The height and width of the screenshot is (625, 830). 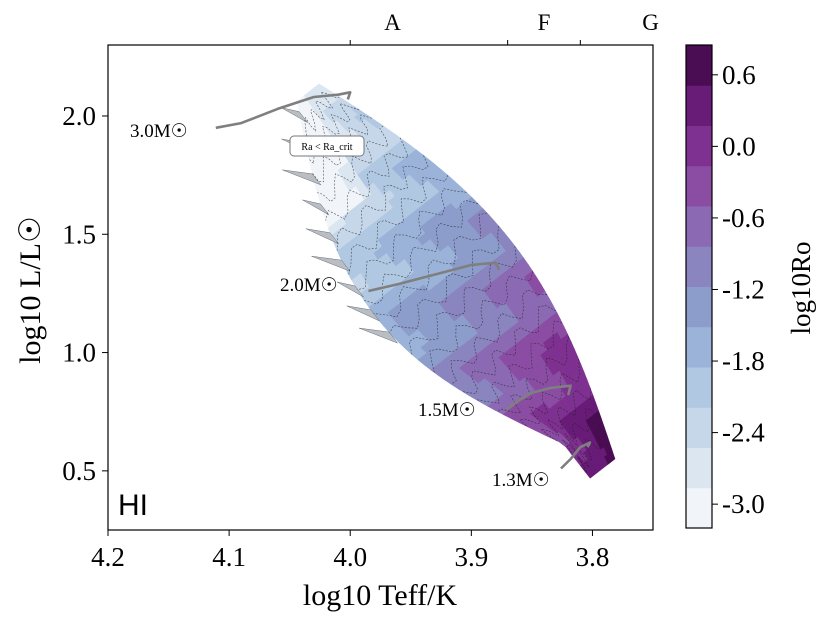 I want to click on annotation-text: Ra < Ra_crit, so click(x=326, y=147).